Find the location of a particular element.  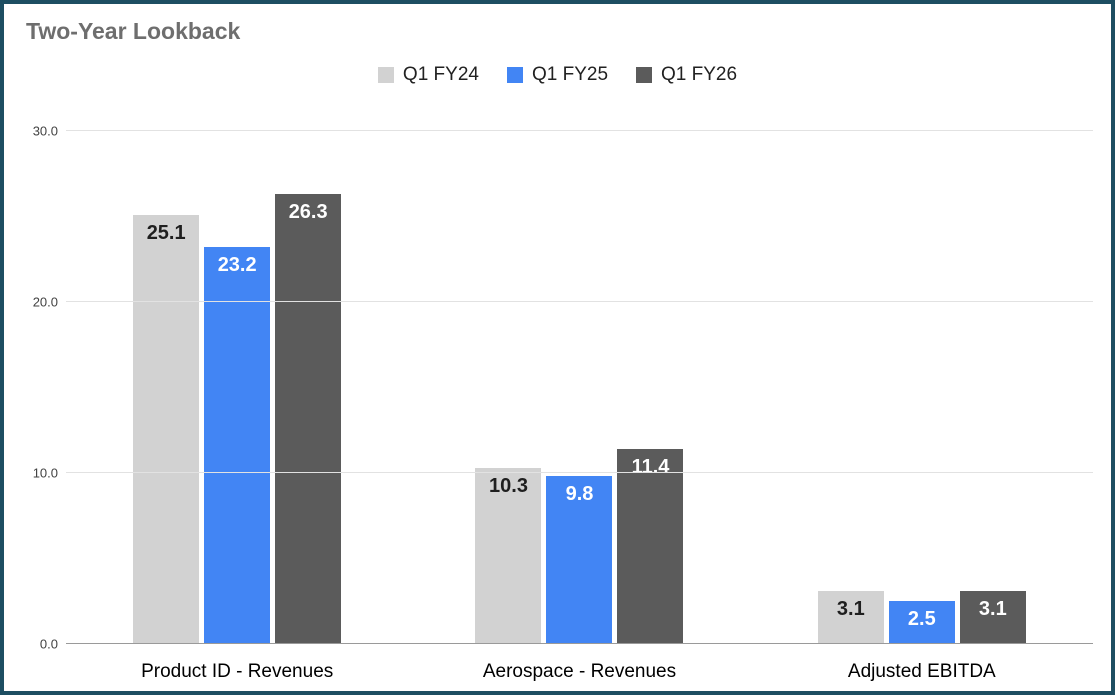

bar-q1-fy24-aerospace-revenues: 10.3 is located at coordinates (508, 555).